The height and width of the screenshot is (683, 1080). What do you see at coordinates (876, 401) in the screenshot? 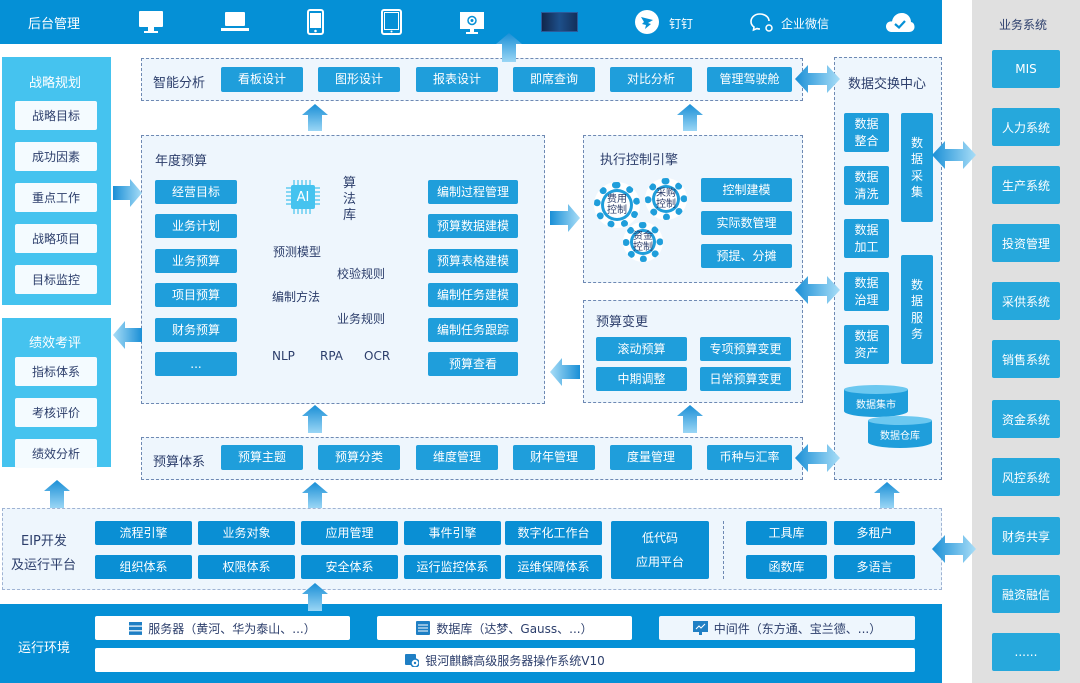
I see `data-mart-cylinder: 数据集市` at bounding box center [876, 401].